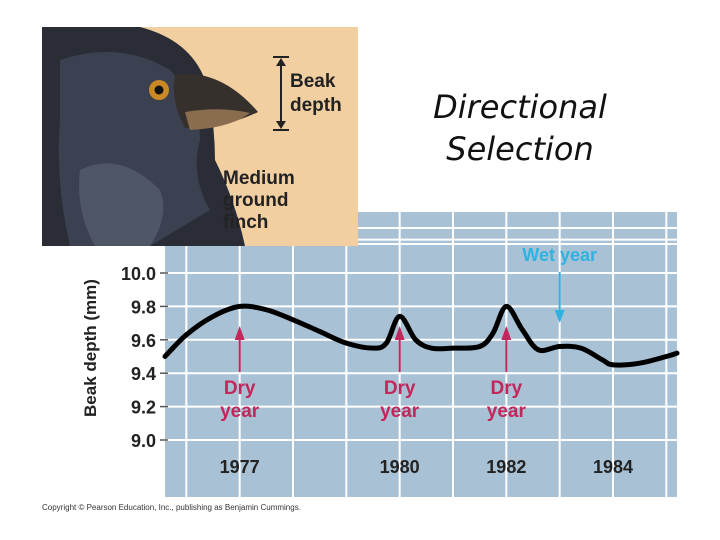 This screenshot has width=720, height=540. What do you see at coordinates (143, 307) in the screenshot?
I see `y-tick-label-9.8: 9.8` at bounding box center [143, 307].